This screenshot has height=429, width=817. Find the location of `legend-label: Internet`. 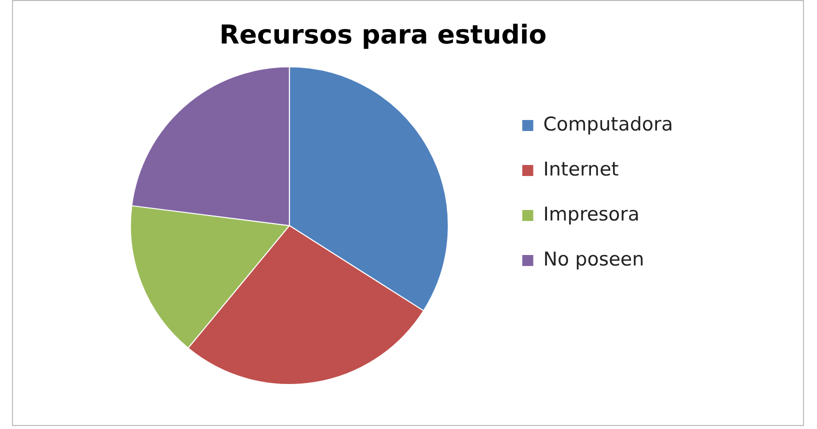

legend-label: Internet is located at coordinates (581, 169).